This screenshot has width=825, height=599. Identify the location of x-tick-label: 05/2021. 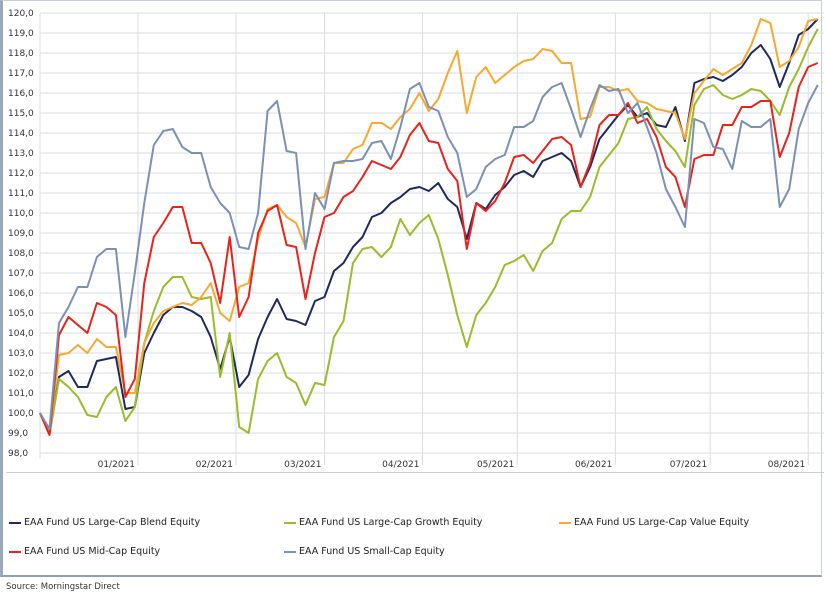
(495, 465).